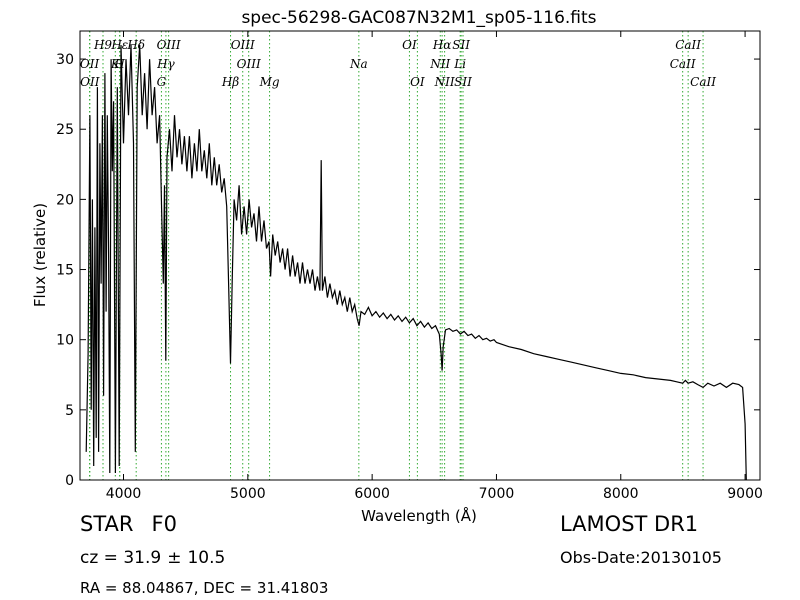 This screenshot has height=600, width=800. I want to click on y-tick-label-1: 5, so click(69, 411).